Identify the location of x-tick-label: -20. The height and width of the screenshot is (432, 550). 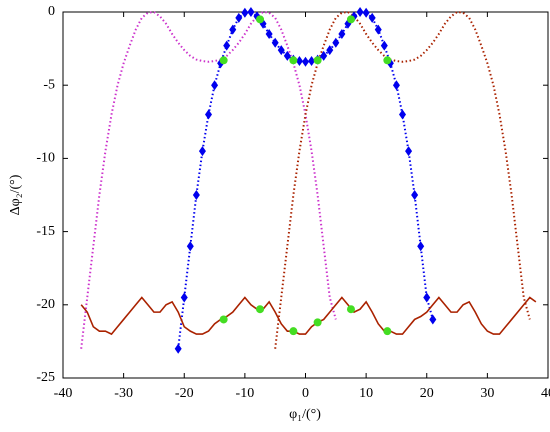
(184, 393).